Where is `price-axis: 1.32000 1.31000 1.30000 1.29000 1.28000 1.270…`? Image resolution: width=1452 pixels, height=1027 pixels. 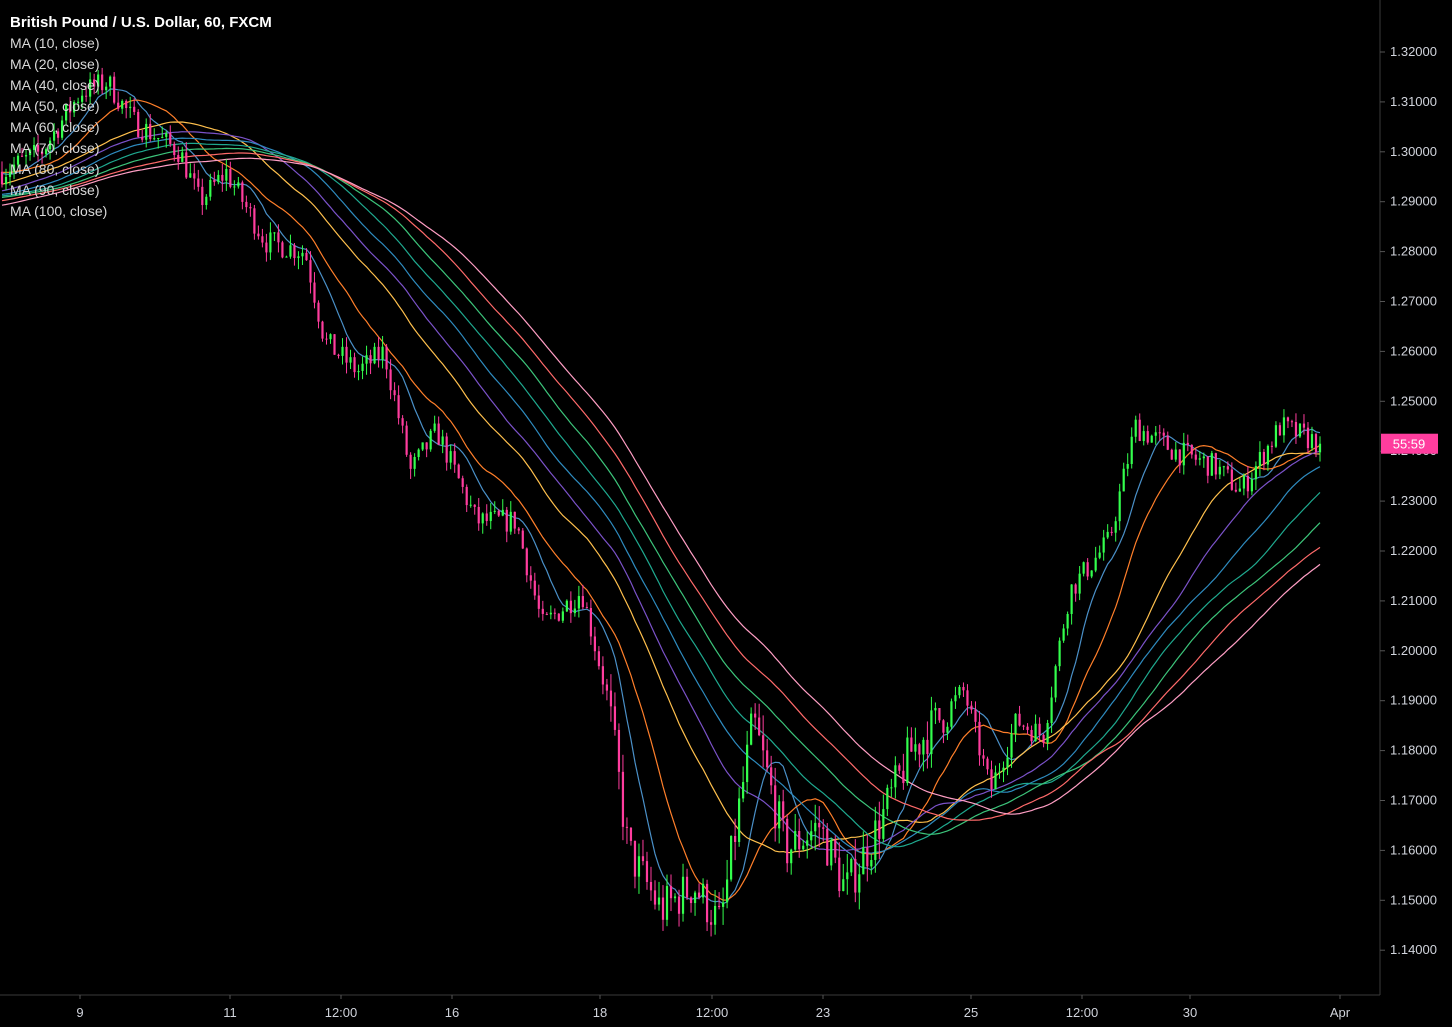 price-axis: 1.32000 1.31000 1.30000 1.29000 1.28000 1.270… is located at coordinates (1408, 500).